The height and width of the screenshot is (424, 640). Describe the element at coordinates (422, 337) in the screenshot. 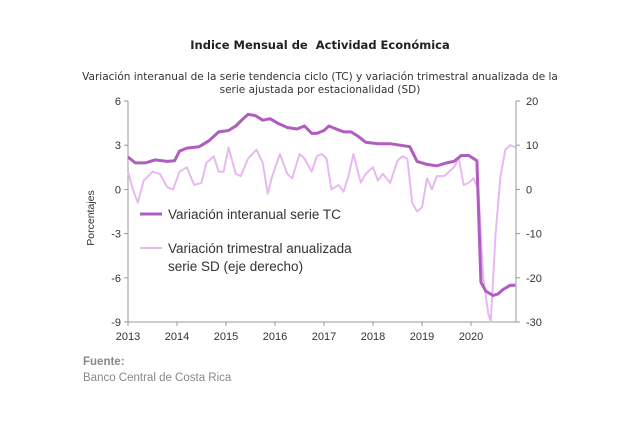

I see `x-tick-label: 2019` at that location.